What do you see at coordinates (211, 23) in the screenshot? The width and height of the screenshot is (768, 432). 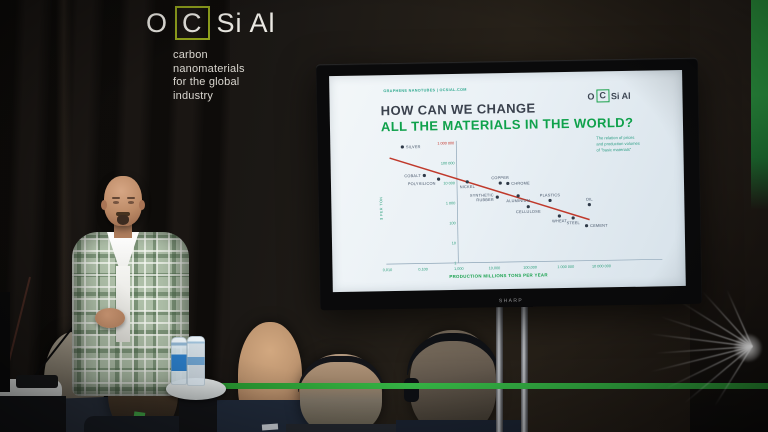 I see `wall-logo-letters: O C Si Al` at bounding box center [211, 23].